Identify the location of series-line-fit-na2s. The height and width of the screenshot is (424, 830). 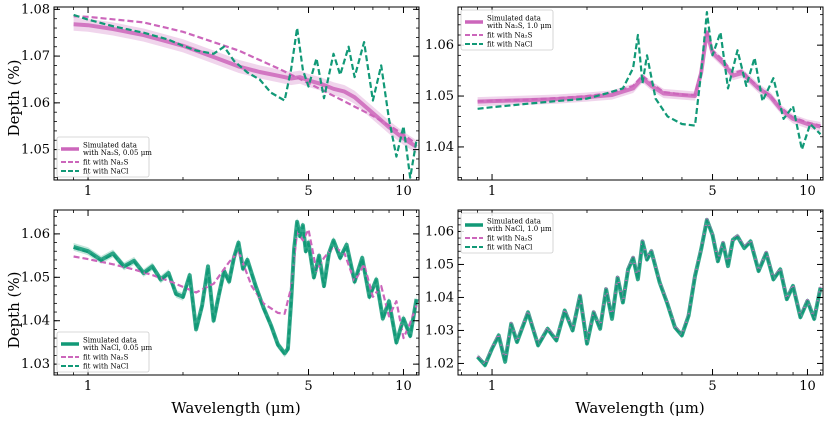
(649, 77).